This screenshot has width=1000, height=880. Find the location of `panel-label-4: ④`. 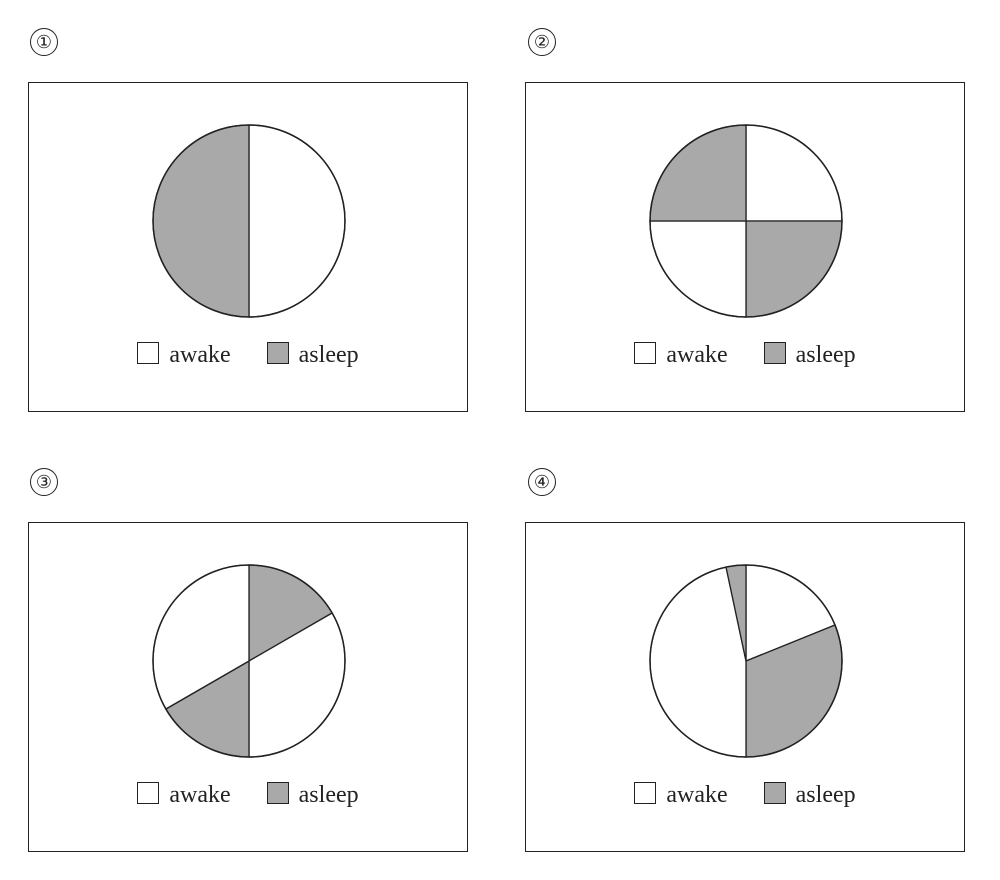

panel-label-4: ④ is located at coordinates (542, 482).